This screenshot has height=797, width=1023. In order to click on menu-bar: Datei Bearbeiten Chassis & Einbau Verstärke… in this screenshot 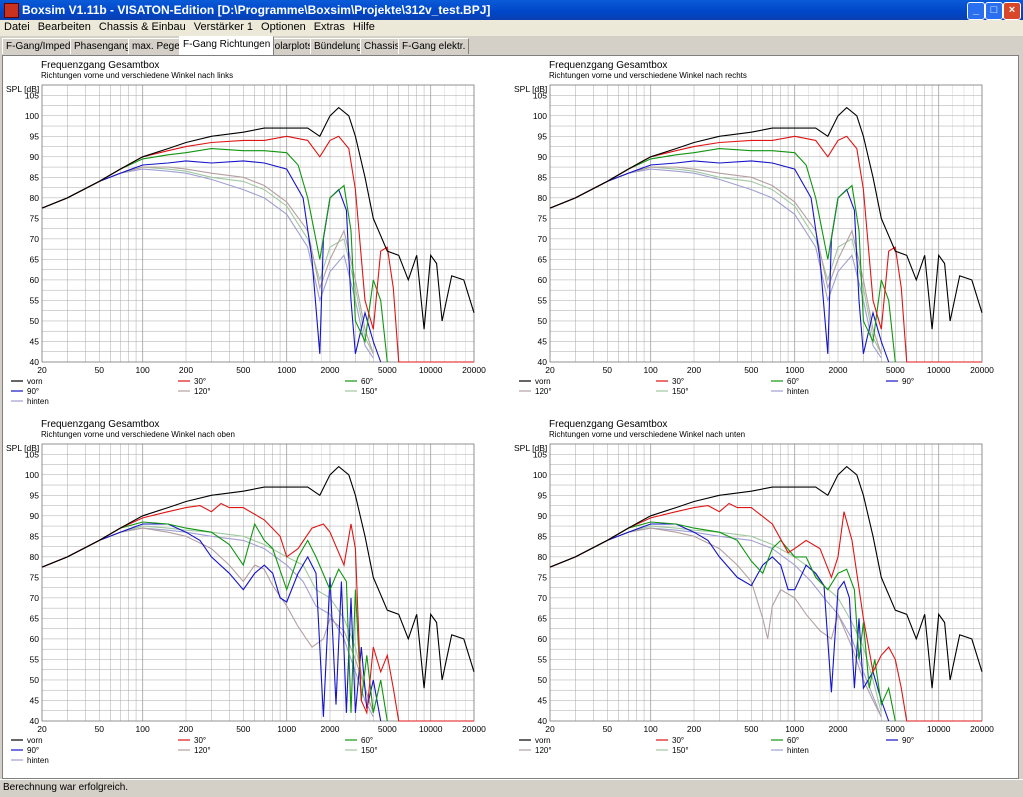, I will do `click(511, 28)`.